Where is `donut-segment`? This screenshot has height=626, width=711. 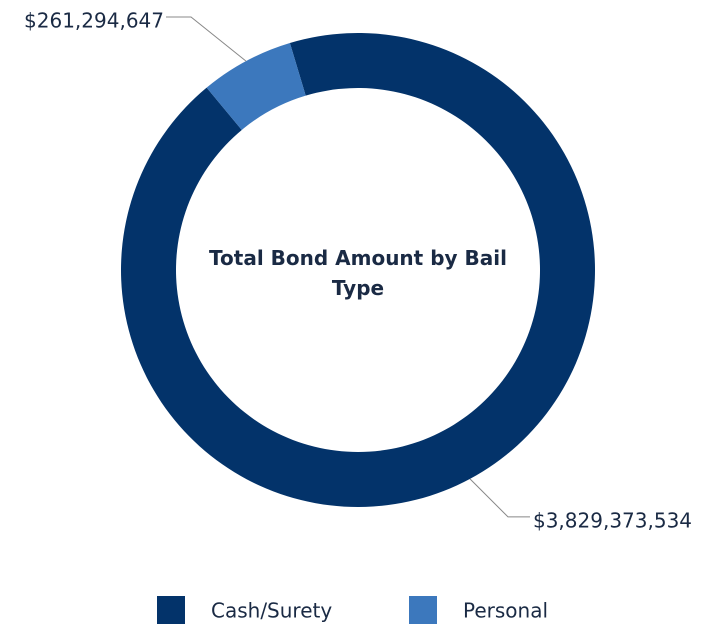
donut-segment is located at coordinates (256, 86).